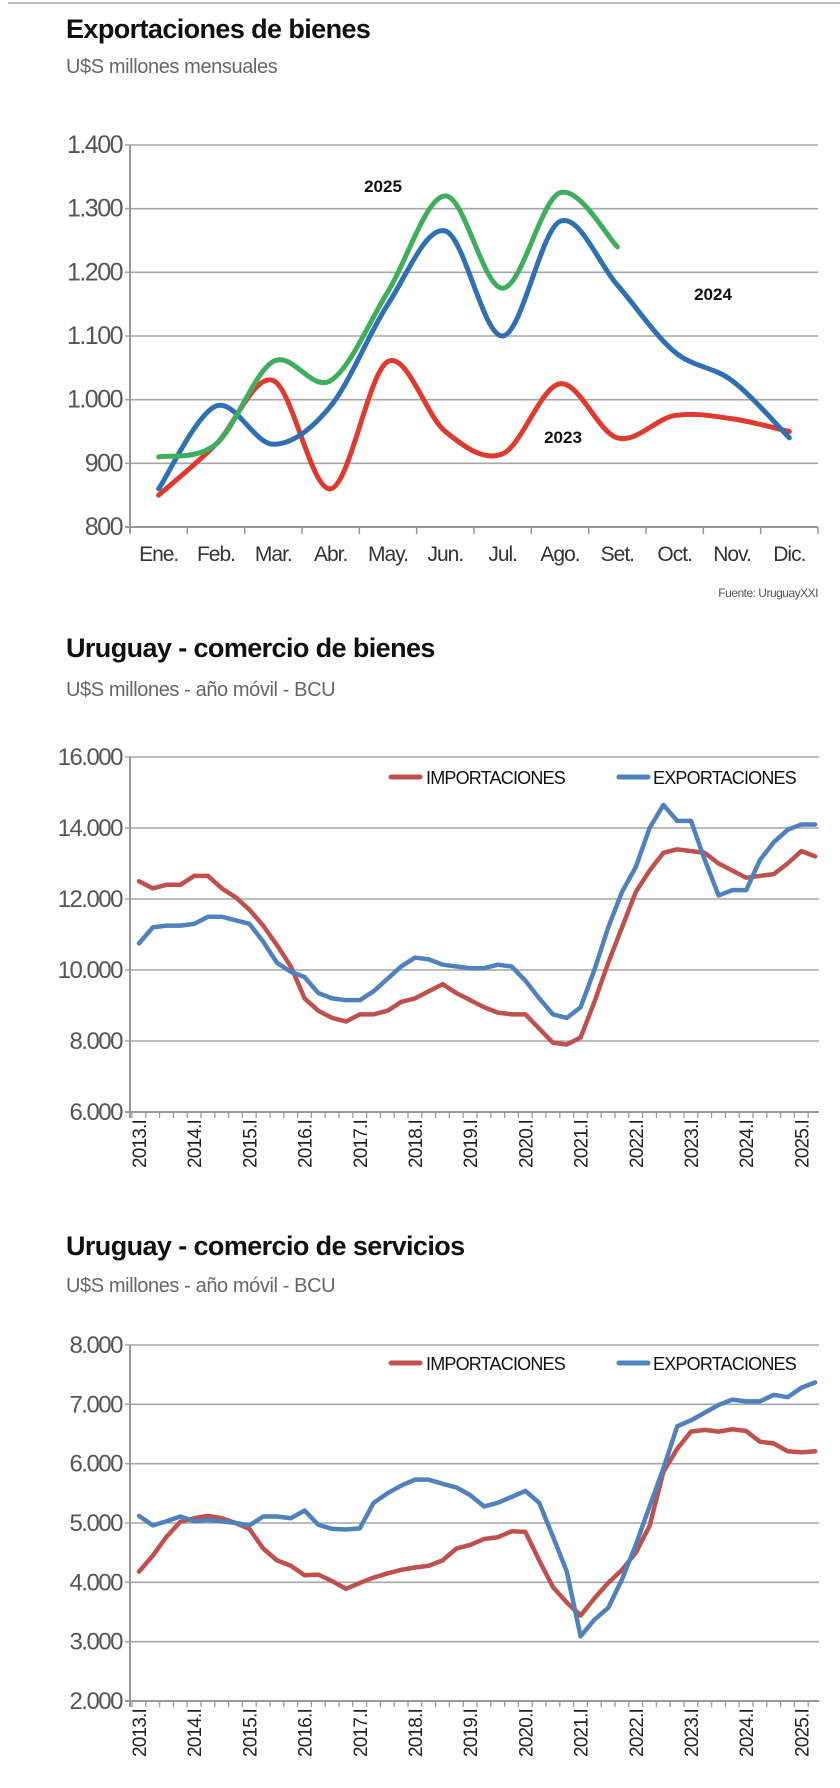  What do you see at coordinates (91, 757) in the screenshot?
I see `y-tick-label: 16.000` at bounding box center [91, 757].